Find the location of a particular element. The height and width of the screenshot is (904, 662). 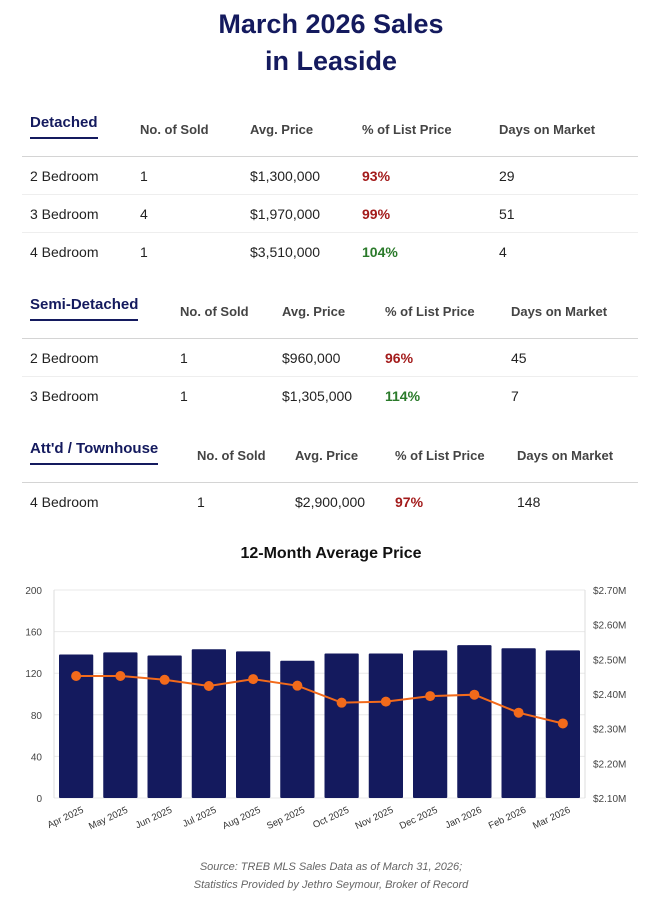

y-left-tick-label: 120 is located at coordinates (33, 674).